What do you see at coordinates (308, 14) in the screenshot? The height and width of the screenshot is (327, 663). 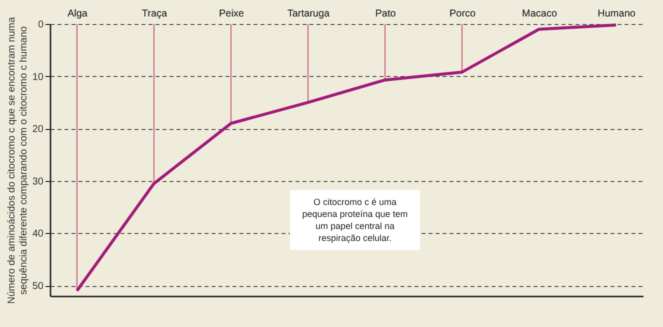 I see `x-tick-label: Tartaruga` at bounding box center [308, 14].